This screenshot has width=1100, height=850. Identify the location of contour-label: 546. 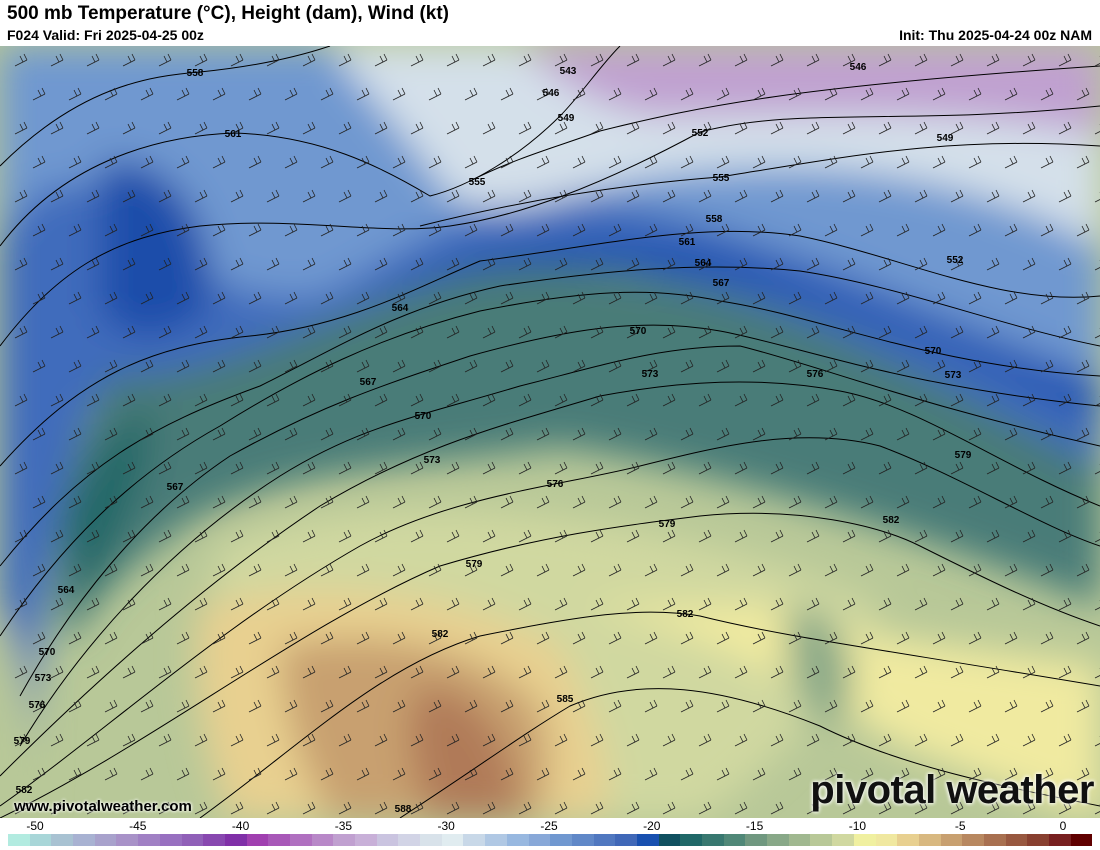
(551, 93).